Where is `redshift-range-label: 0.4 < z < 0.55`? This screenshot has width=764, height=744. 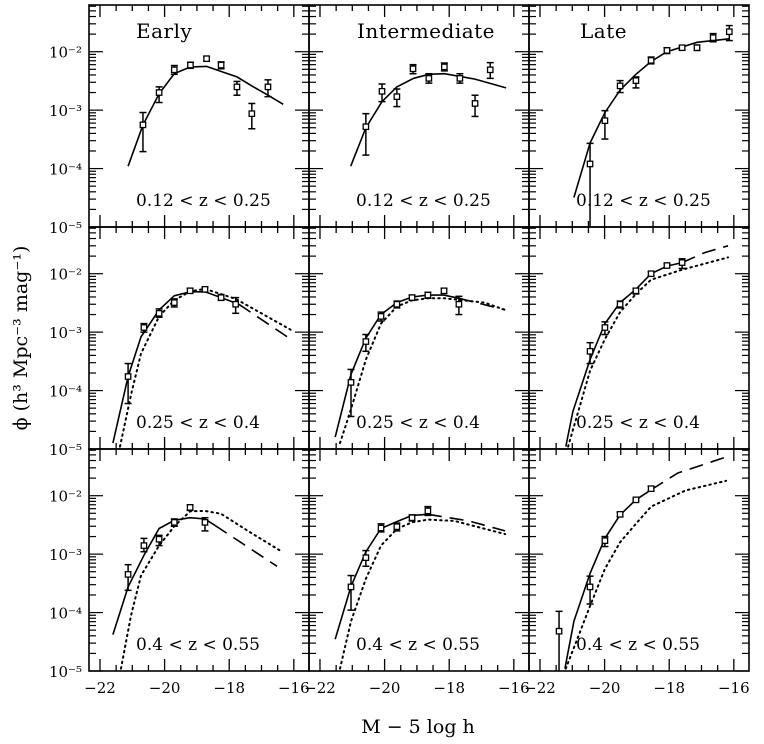
redshift-range-label: 0.4 < z < 0.55 is located at coordinates (198, 645).